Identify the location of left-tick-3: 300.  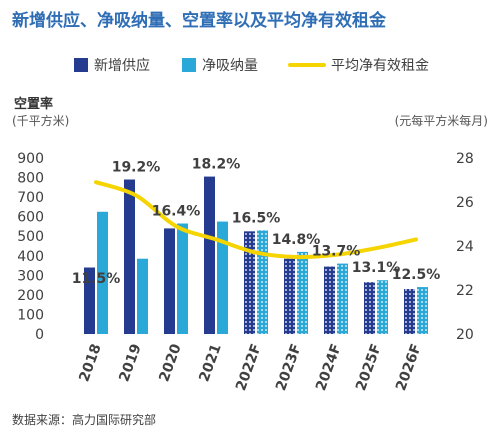
(30, 276).